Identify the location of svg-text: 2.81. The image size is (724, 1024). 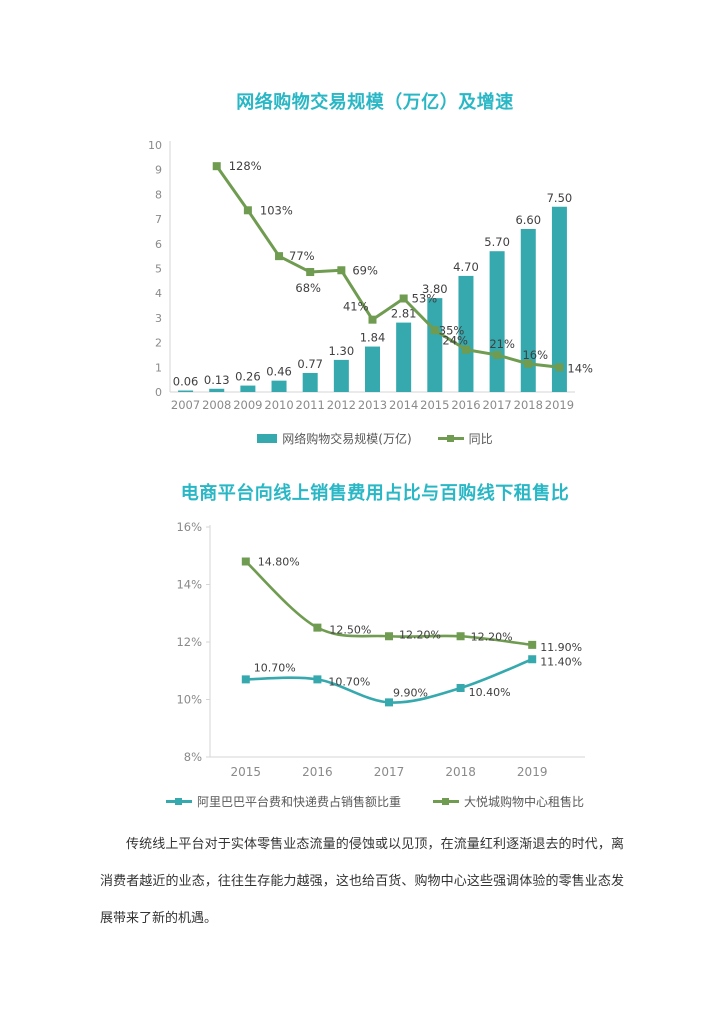
(404, 314).